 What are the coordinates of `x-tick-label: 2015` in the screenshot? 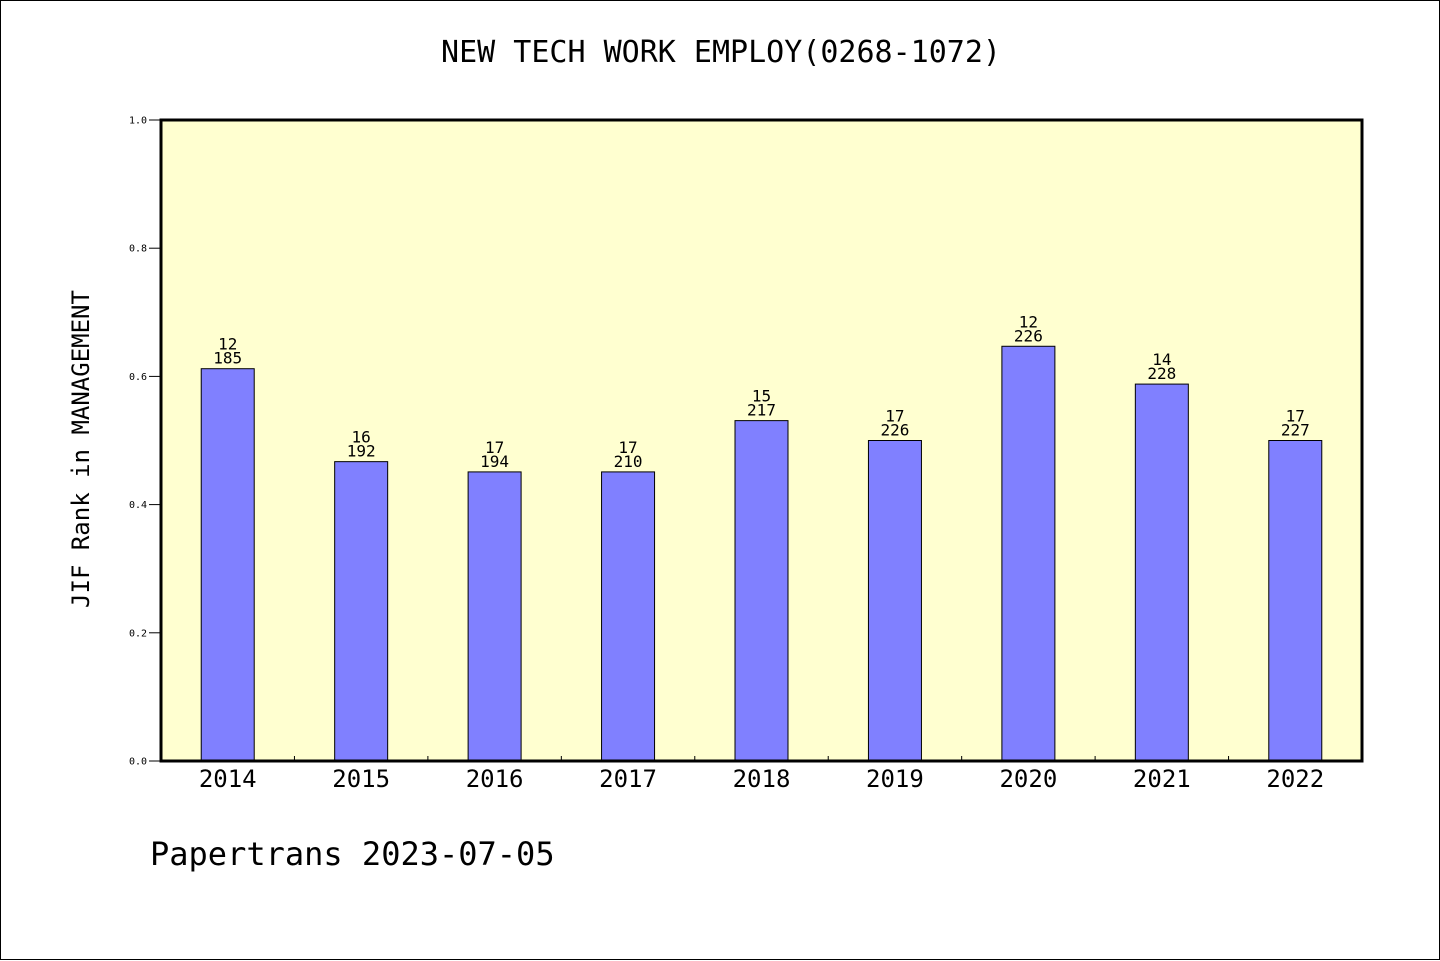 It's located at (361, 779).